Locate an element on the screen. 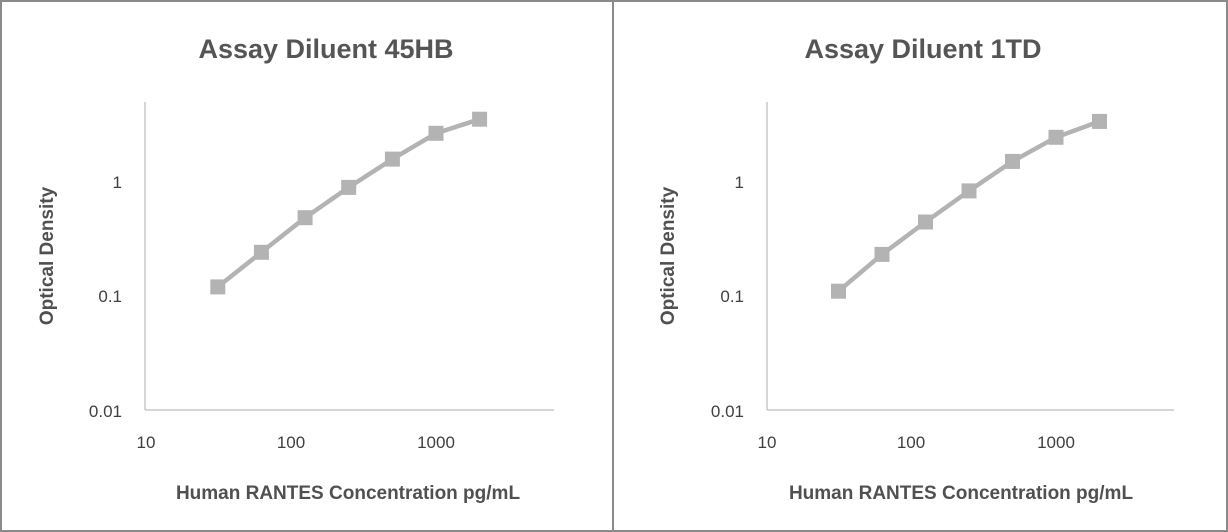  chart-title: Assay Diluent 45HB is located at coordinates (325, 49).